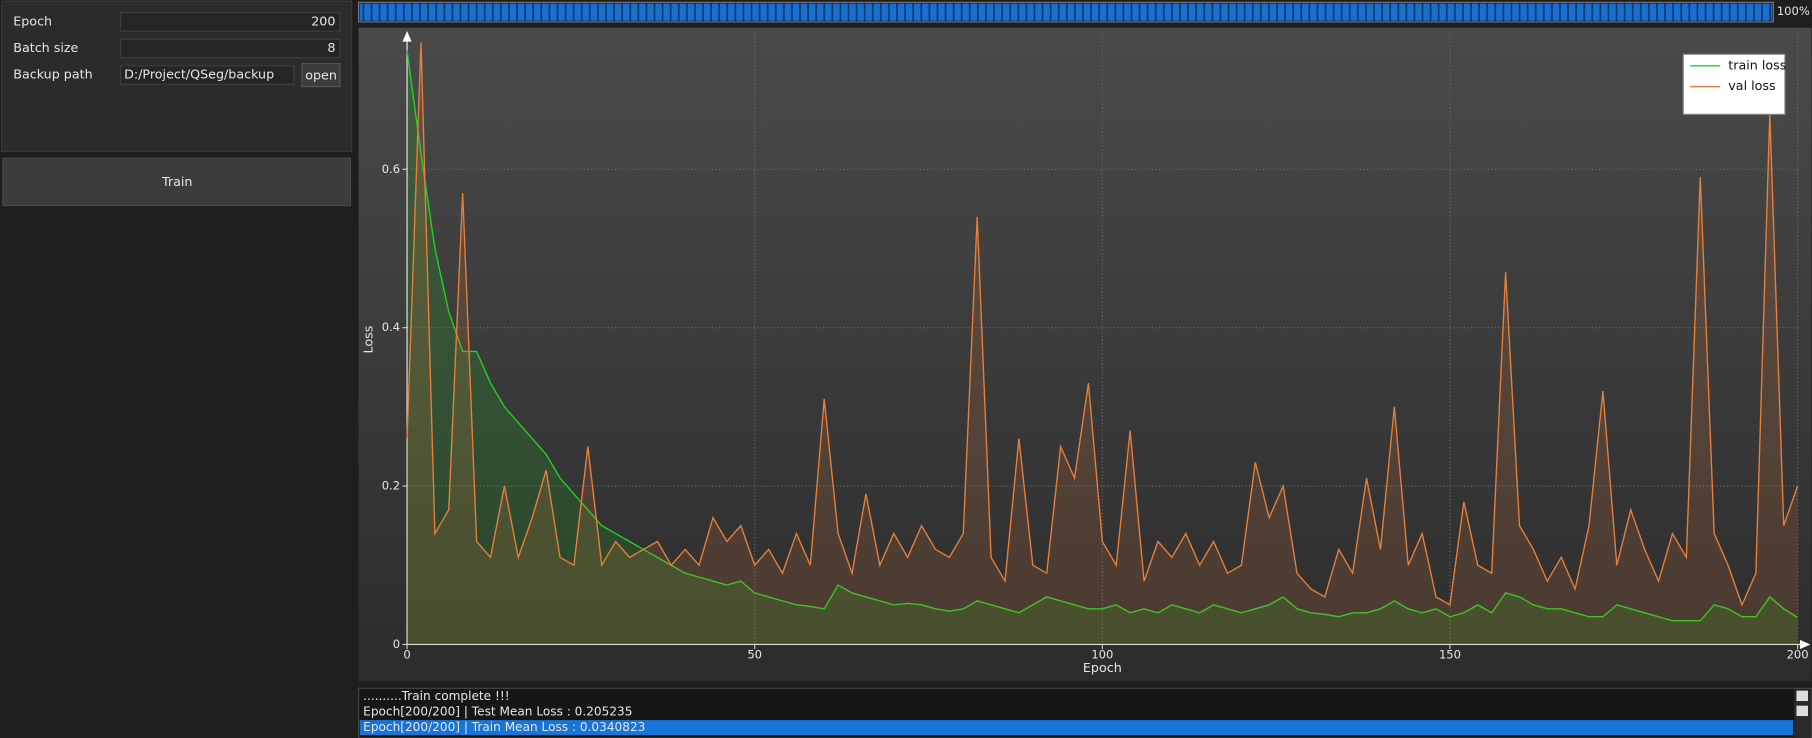 The width and height of the screenshot is (1812, 738). I want to click on open-button, so click(321, 75).